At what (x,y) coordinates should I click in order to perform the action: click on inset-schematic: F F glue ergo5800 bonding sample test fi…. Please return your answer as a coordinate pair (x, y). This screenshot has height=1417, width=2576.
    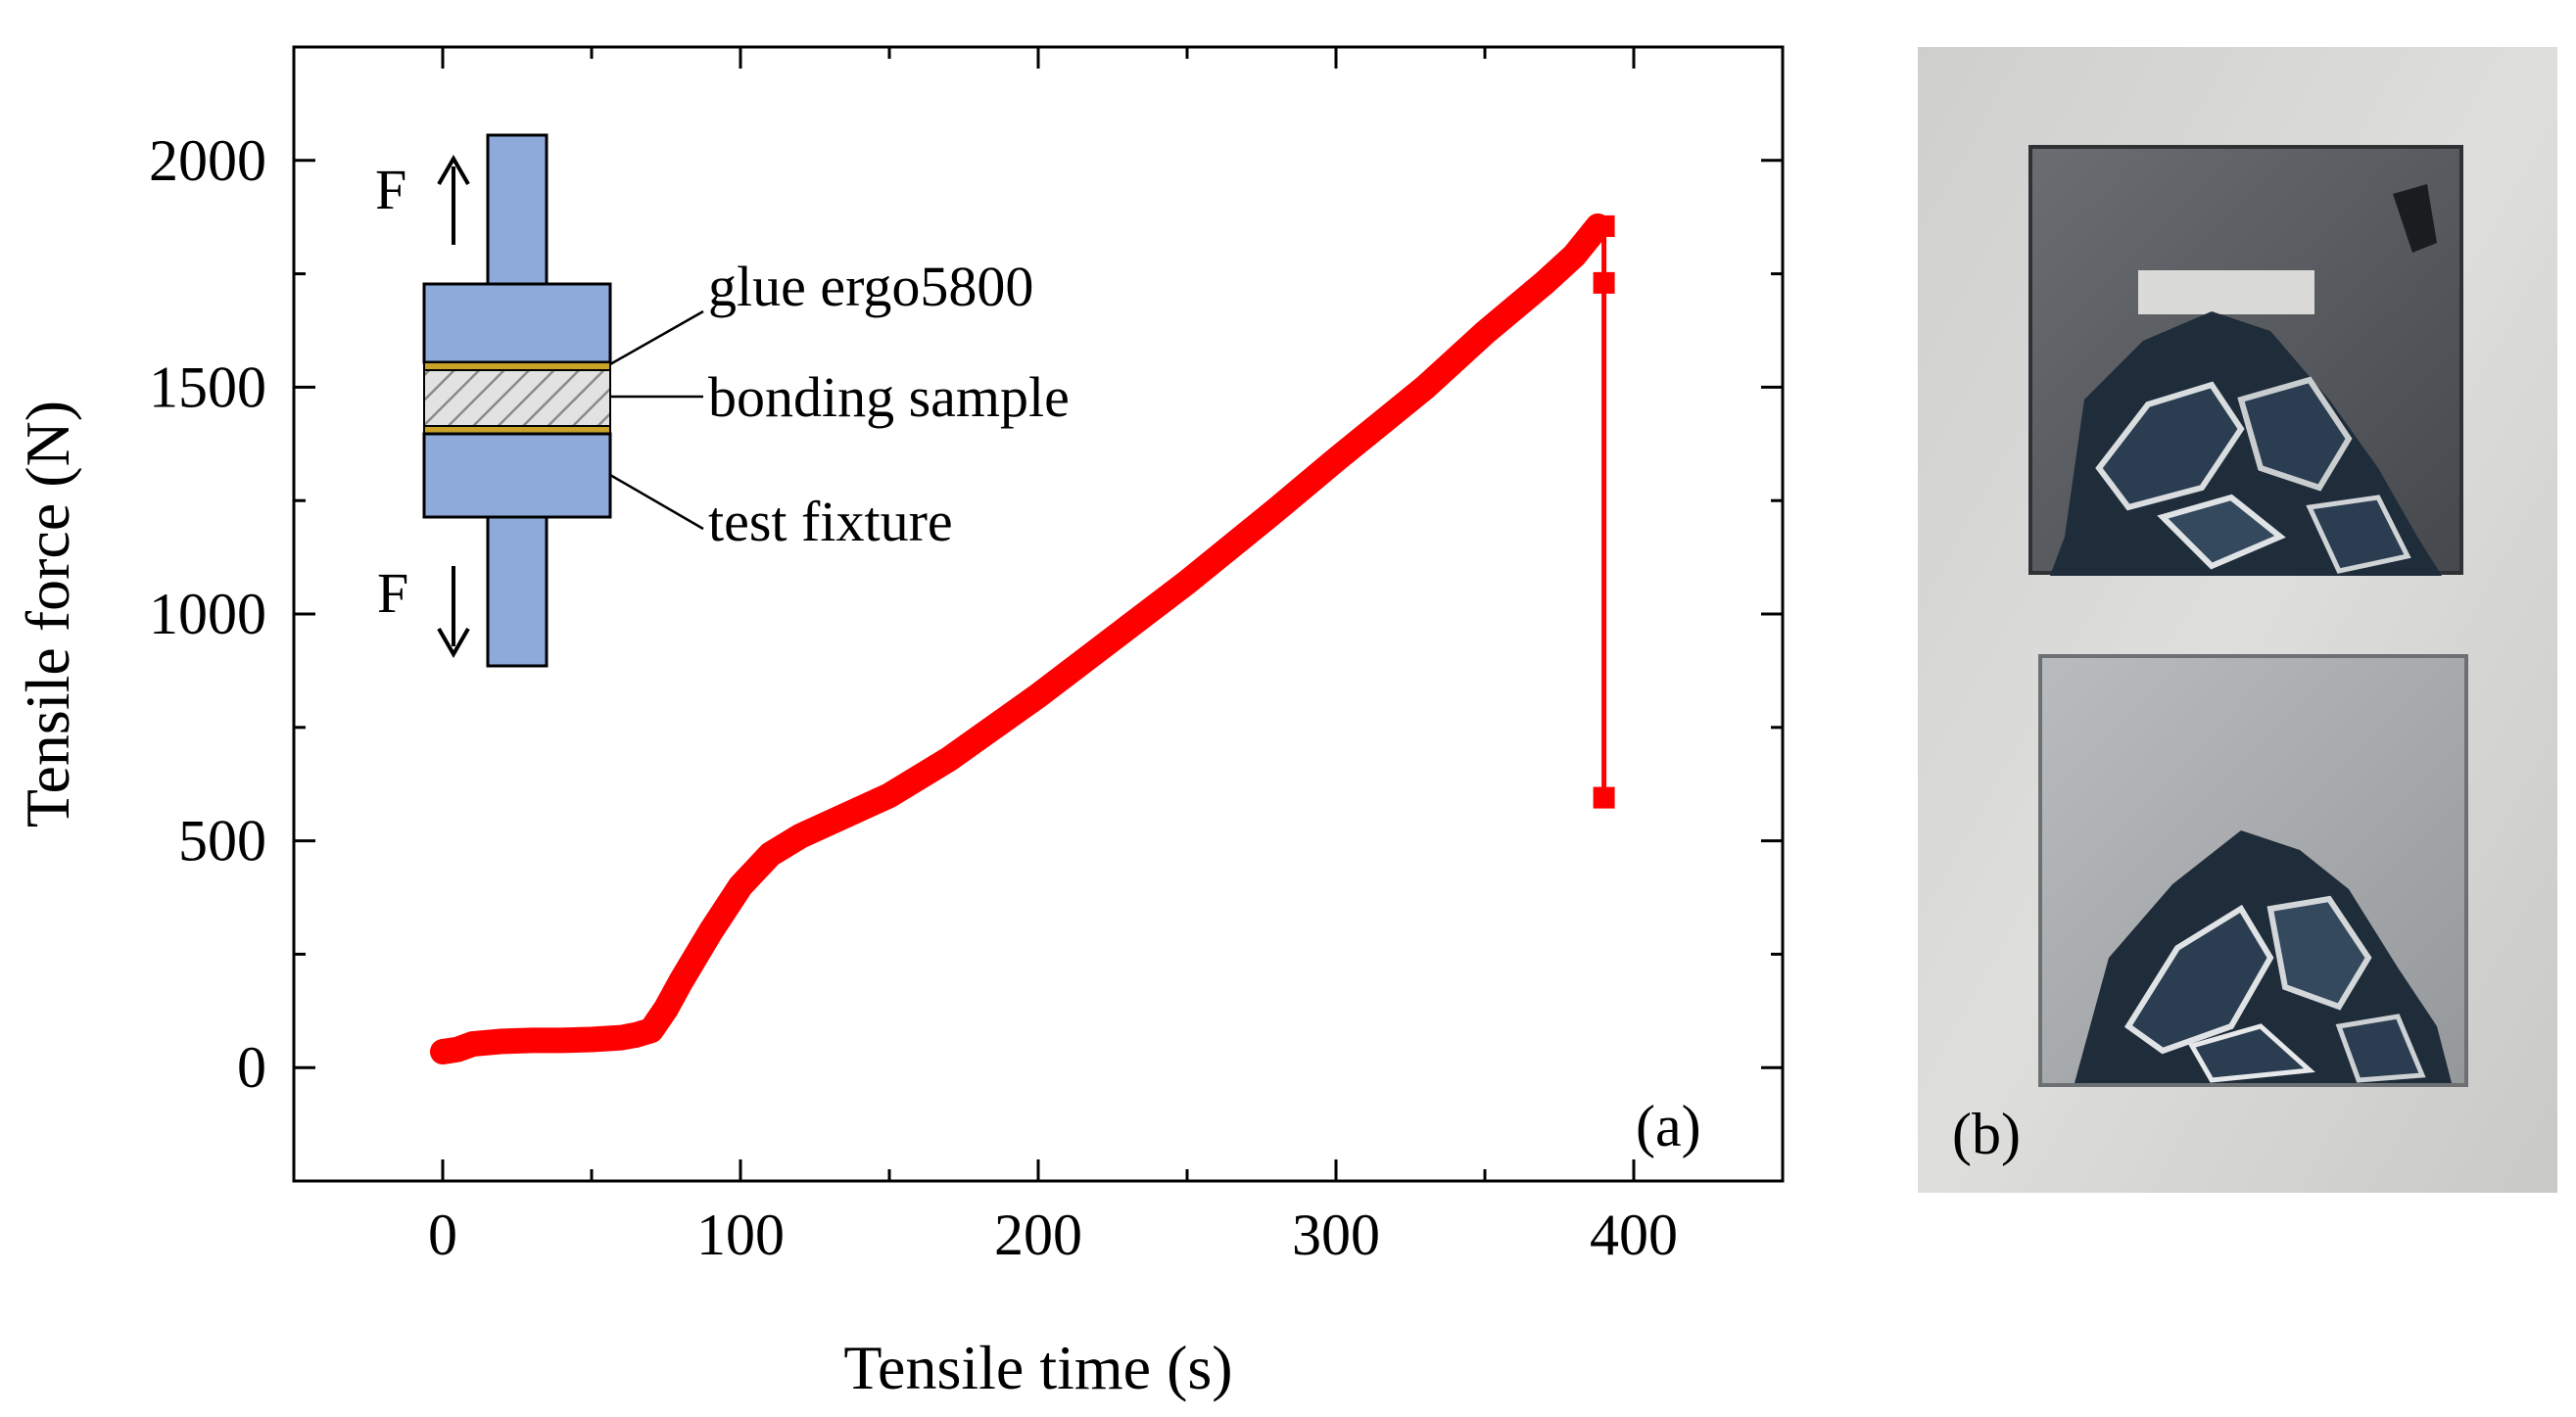
    Looking at the image, I should click on (723, 400).